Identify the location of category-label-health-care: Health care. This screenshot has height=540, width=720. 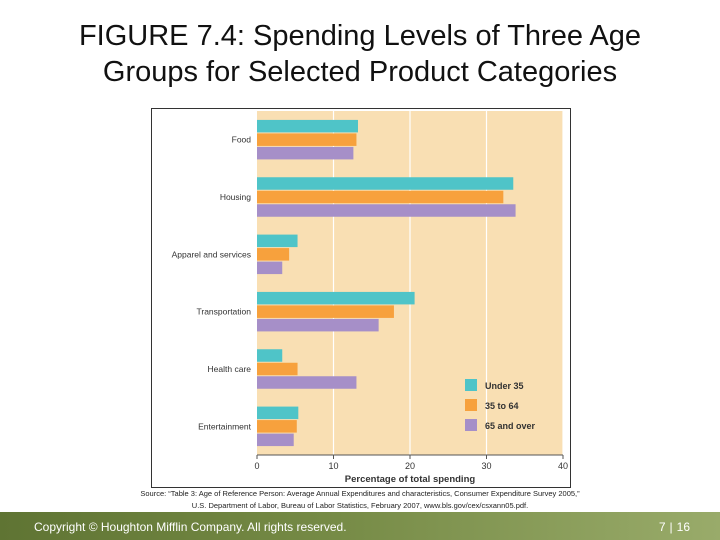
(230, 369).